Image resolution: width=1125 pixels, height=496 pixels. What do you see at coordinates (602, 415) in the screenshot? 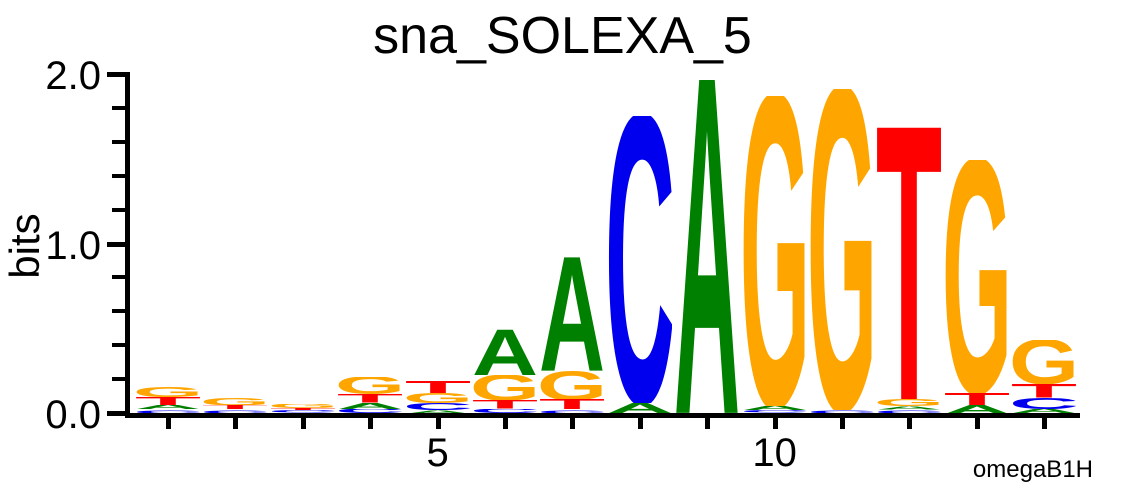
I see `x-axis-line` at bounding box center [602, 415].